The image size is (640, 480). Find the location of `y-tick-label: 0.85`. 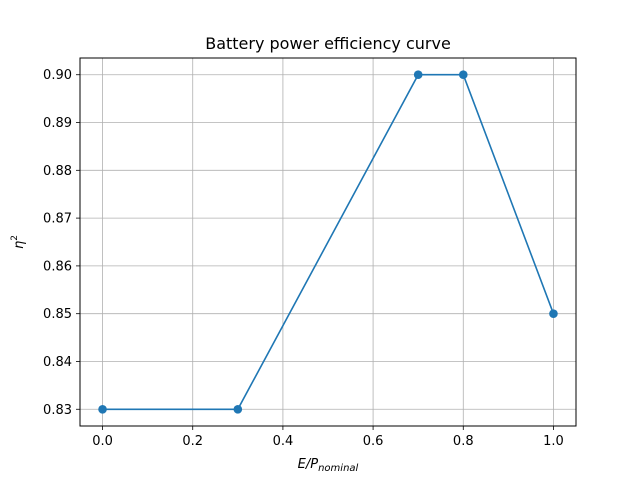

y-tick-label: 0.85 is located at coordinates (57, 314).